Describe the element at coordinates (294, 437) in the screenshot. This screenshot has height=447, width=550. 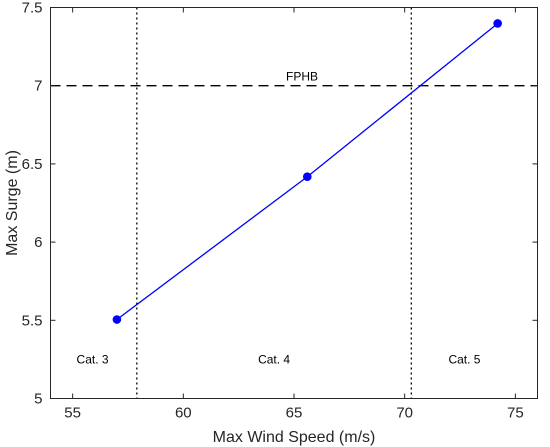
I see `x-axis-label: Max Wind Speed (m/s)` at that location.